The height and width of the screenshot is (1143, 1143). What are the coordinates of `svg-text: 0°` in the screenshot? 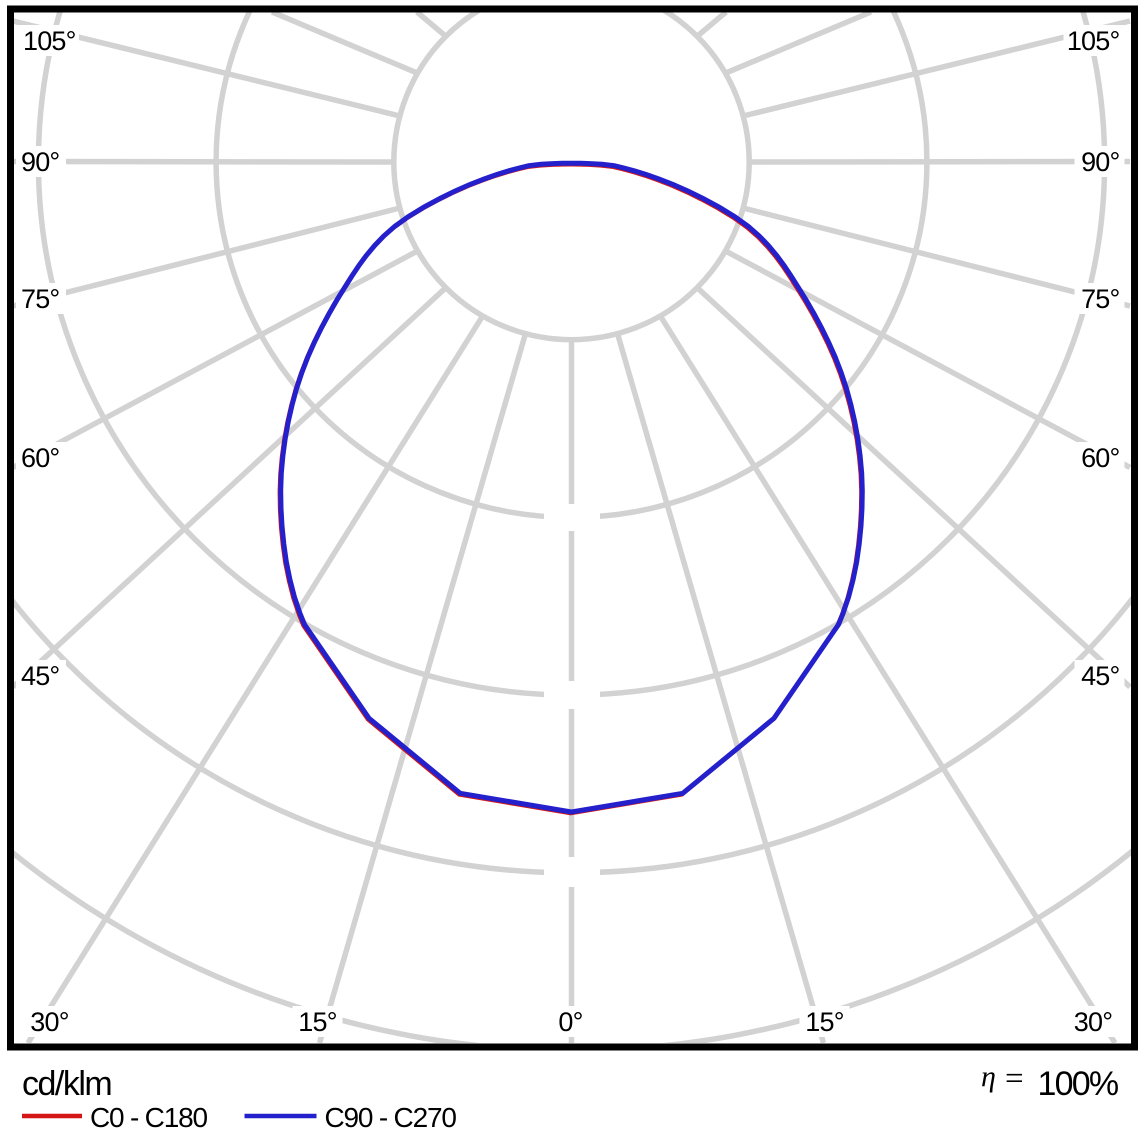 It's located at (570, 1022).